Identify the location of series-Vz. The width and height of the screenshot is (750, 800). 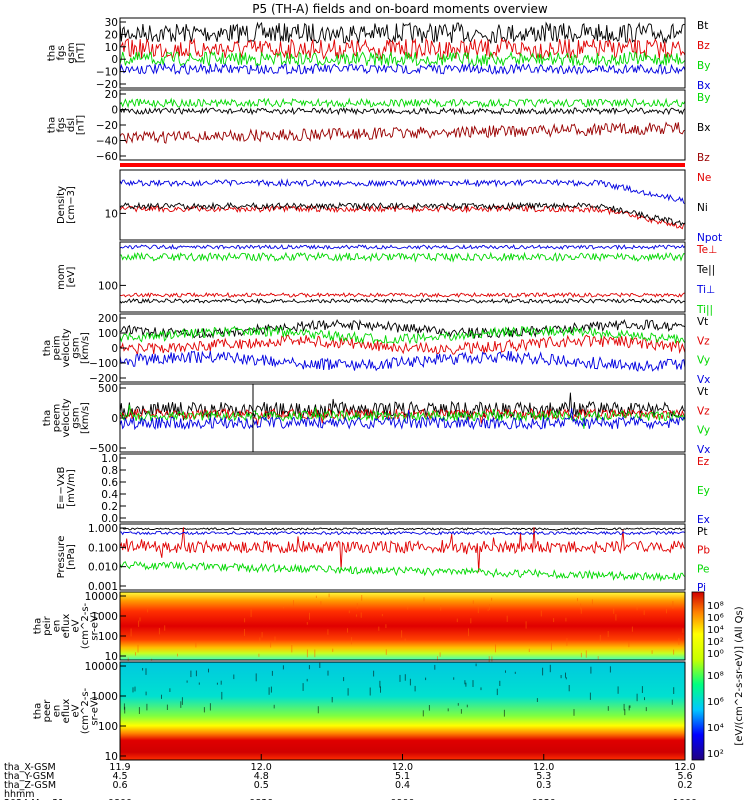
(402, 344).